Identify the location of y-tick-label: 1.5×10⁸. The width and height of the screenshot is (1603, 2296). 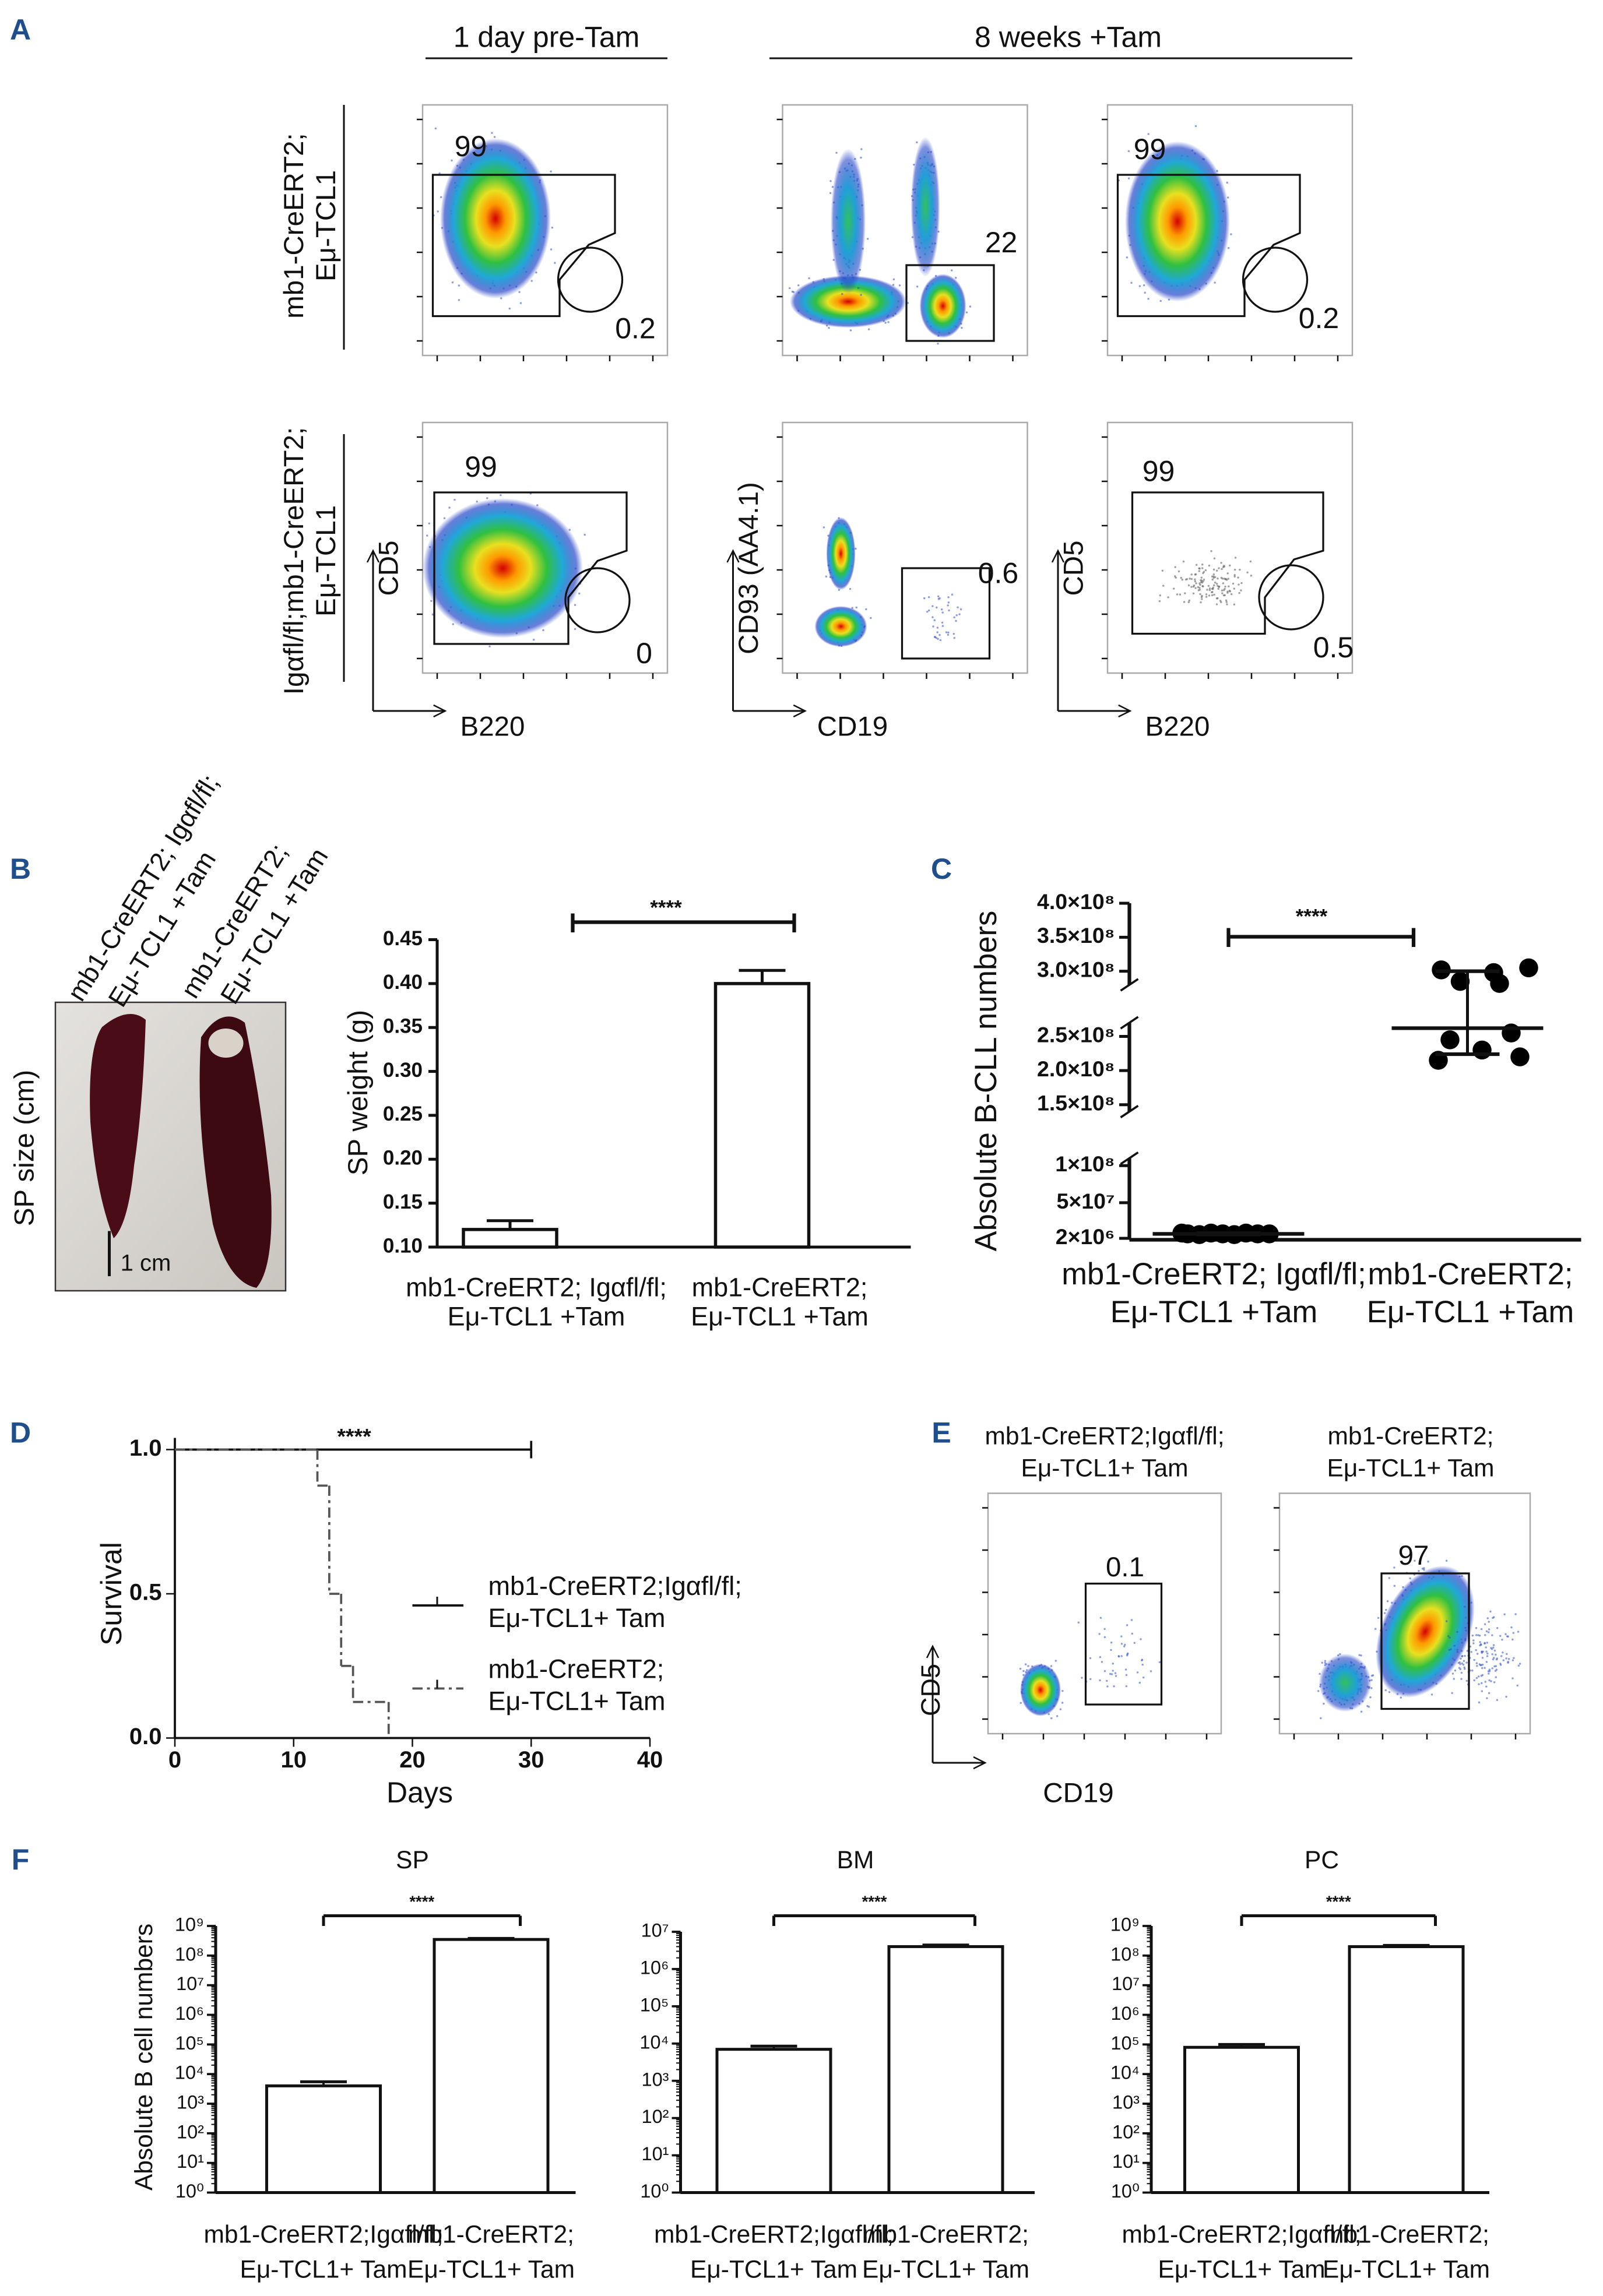
(1076, 1103).